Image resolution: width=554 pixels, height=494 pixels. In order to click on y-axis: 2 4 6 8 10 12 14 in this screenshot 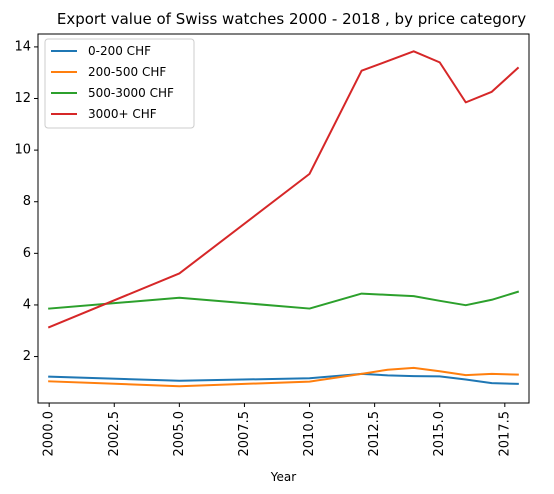, I will do `click(26, 201)`.